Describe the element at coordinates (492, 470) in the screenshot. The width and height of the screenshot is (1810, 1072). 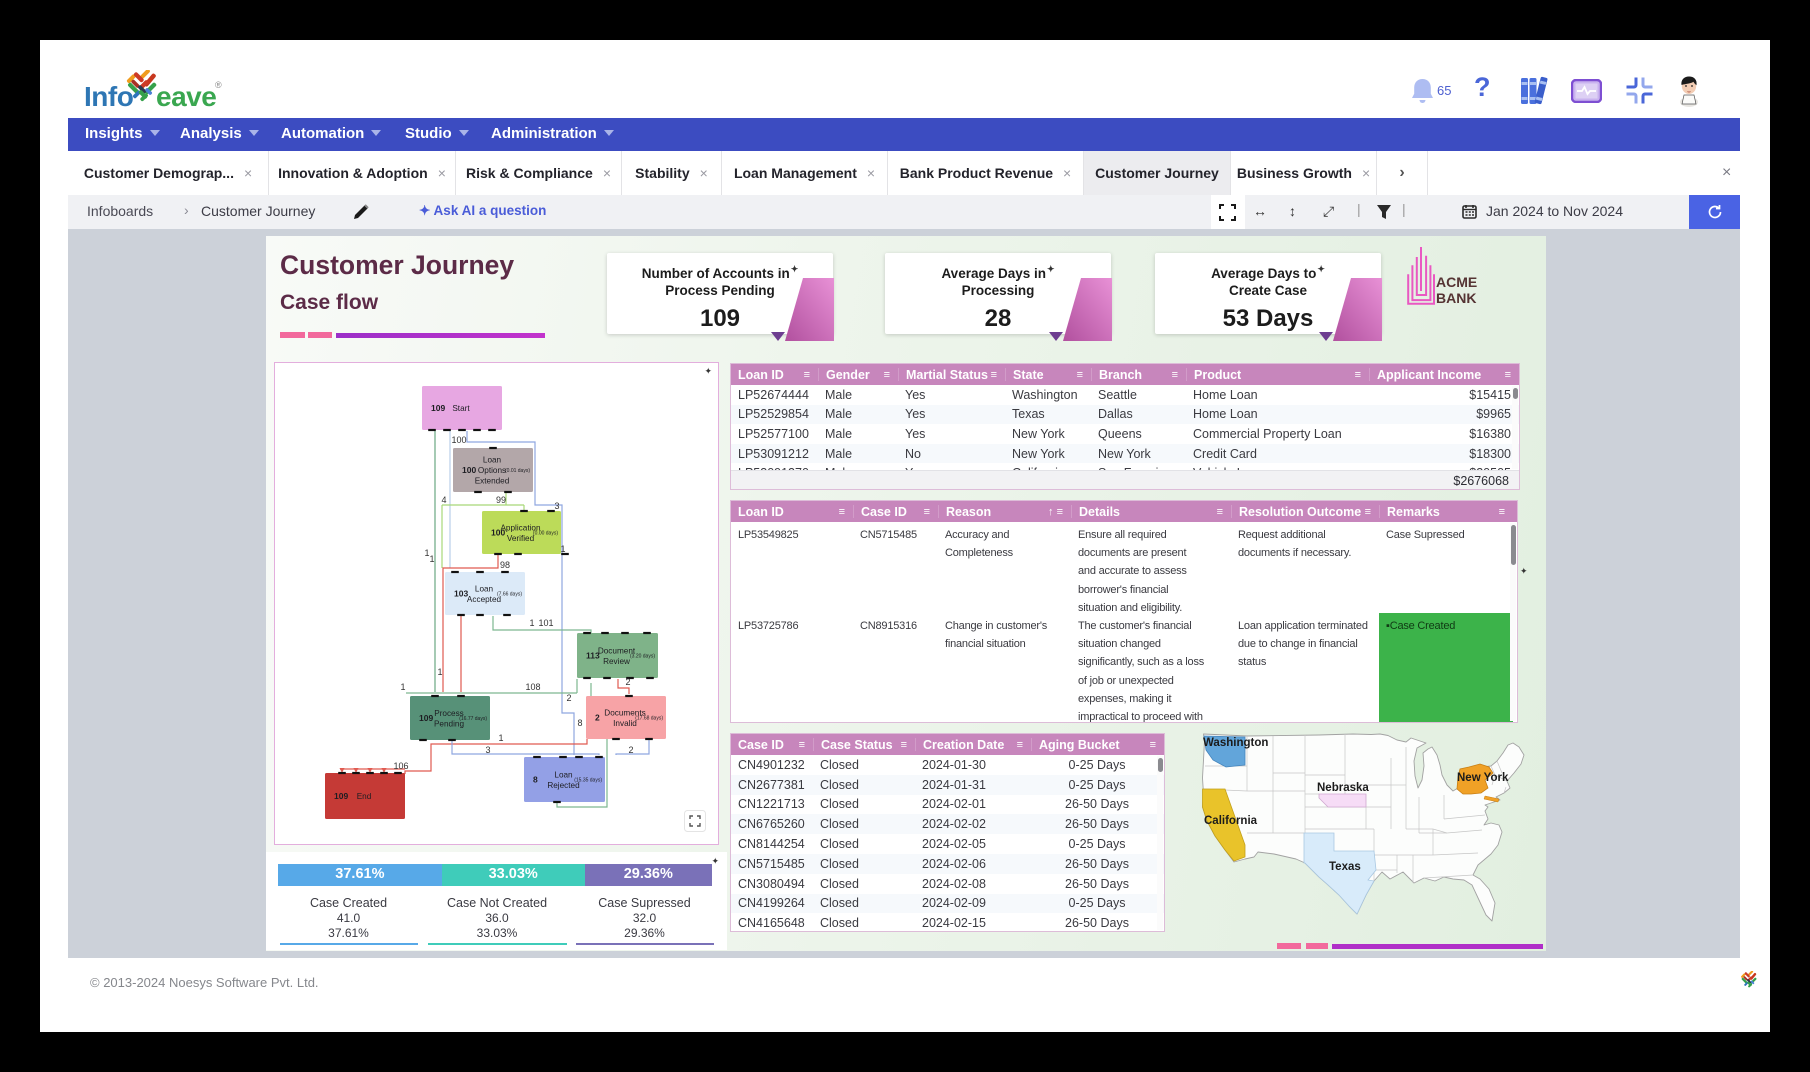
I see `svg-text: Options` at that location.